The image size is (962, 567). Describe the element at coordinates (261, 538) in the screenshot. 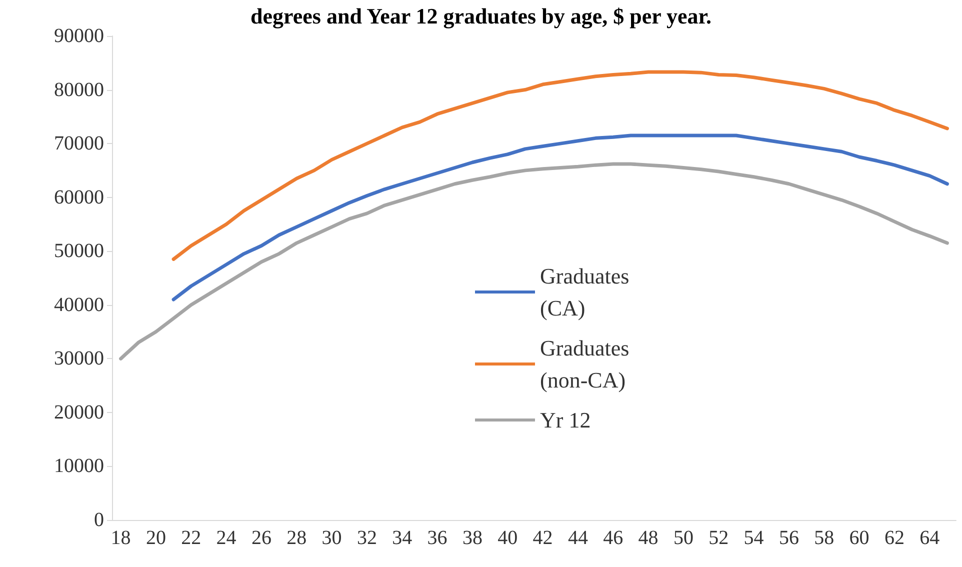

I see `x-tick-label: 26` at that location.